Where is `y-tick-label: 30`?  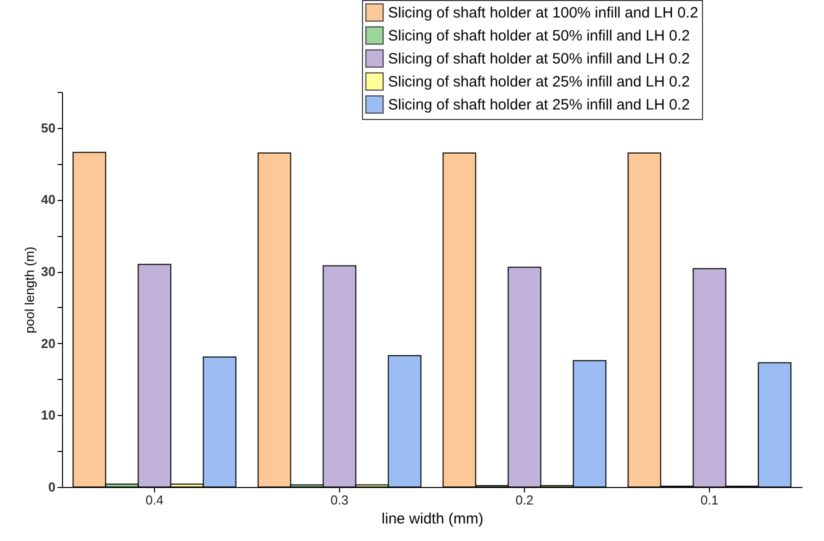 y-tick-label: 30 is located at coordinates (48, 272).